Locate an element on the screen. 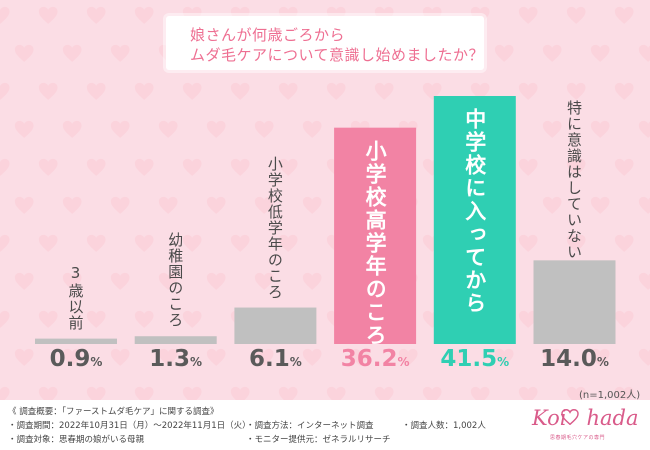  value-unit-4: % is located at coordinates (503, 362).